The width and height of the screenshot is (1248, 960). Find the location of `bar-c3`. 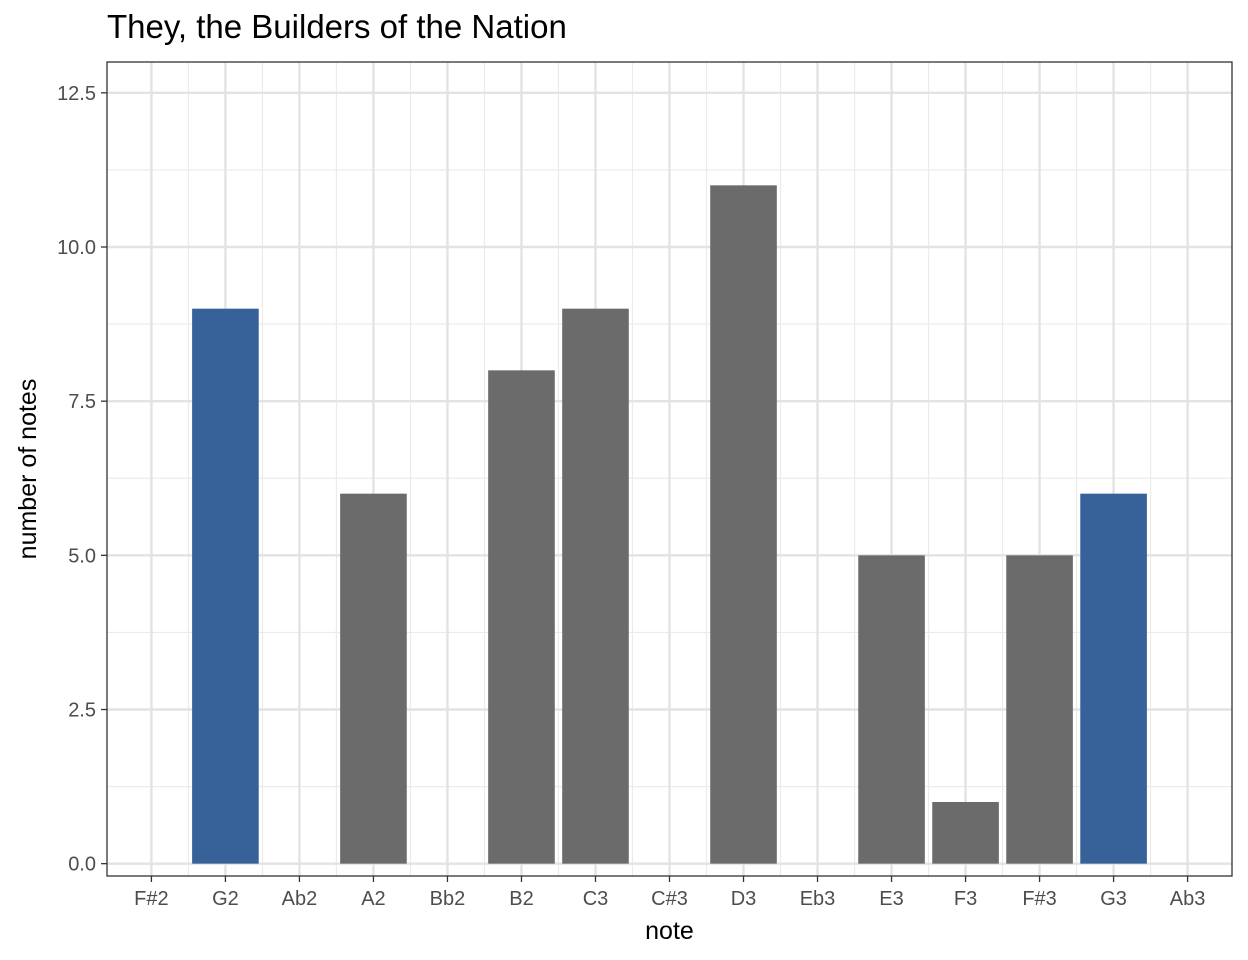

bar-c3 is located at coordinates (595, 586).